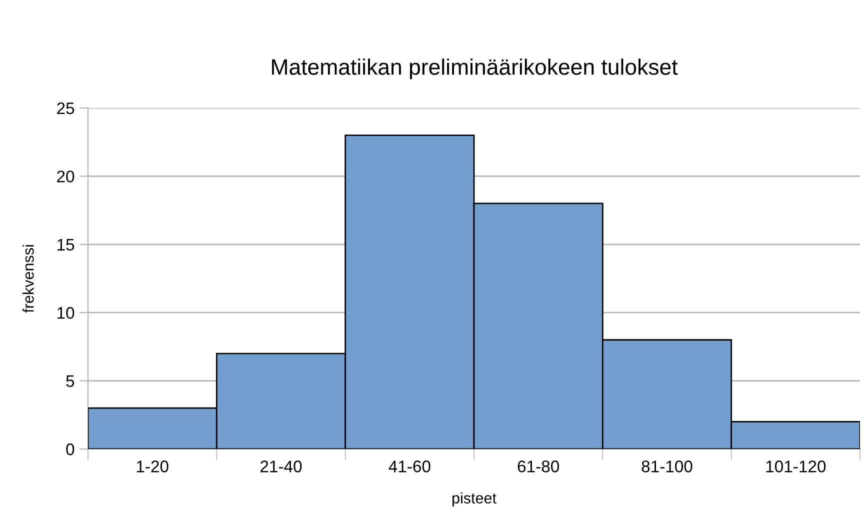  I want to click on y-tick-label: 10, so click(66, 313).